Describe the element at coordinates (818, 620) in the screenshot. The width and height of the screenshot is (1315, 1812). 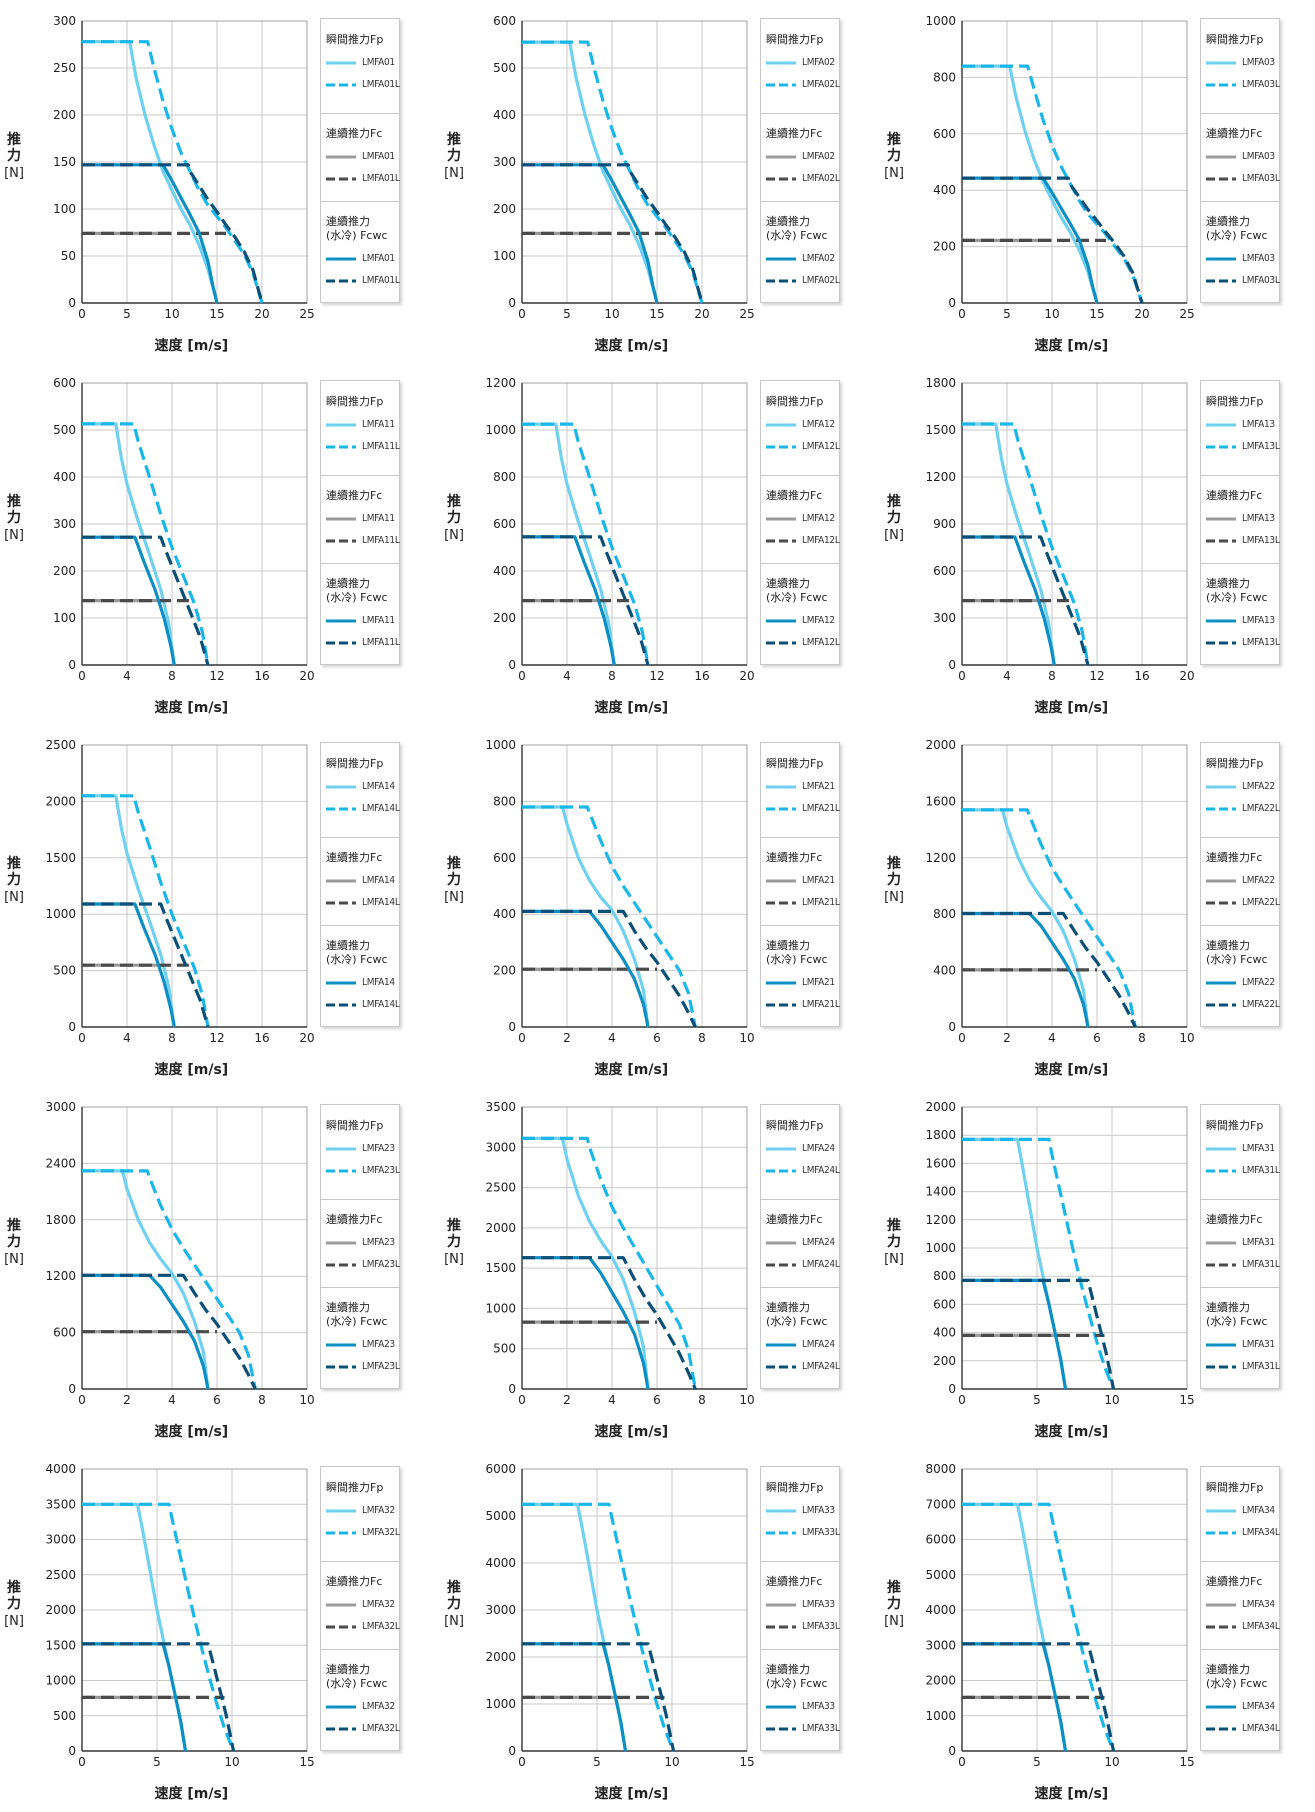
I see `legend-label: LMFA12` at that location.